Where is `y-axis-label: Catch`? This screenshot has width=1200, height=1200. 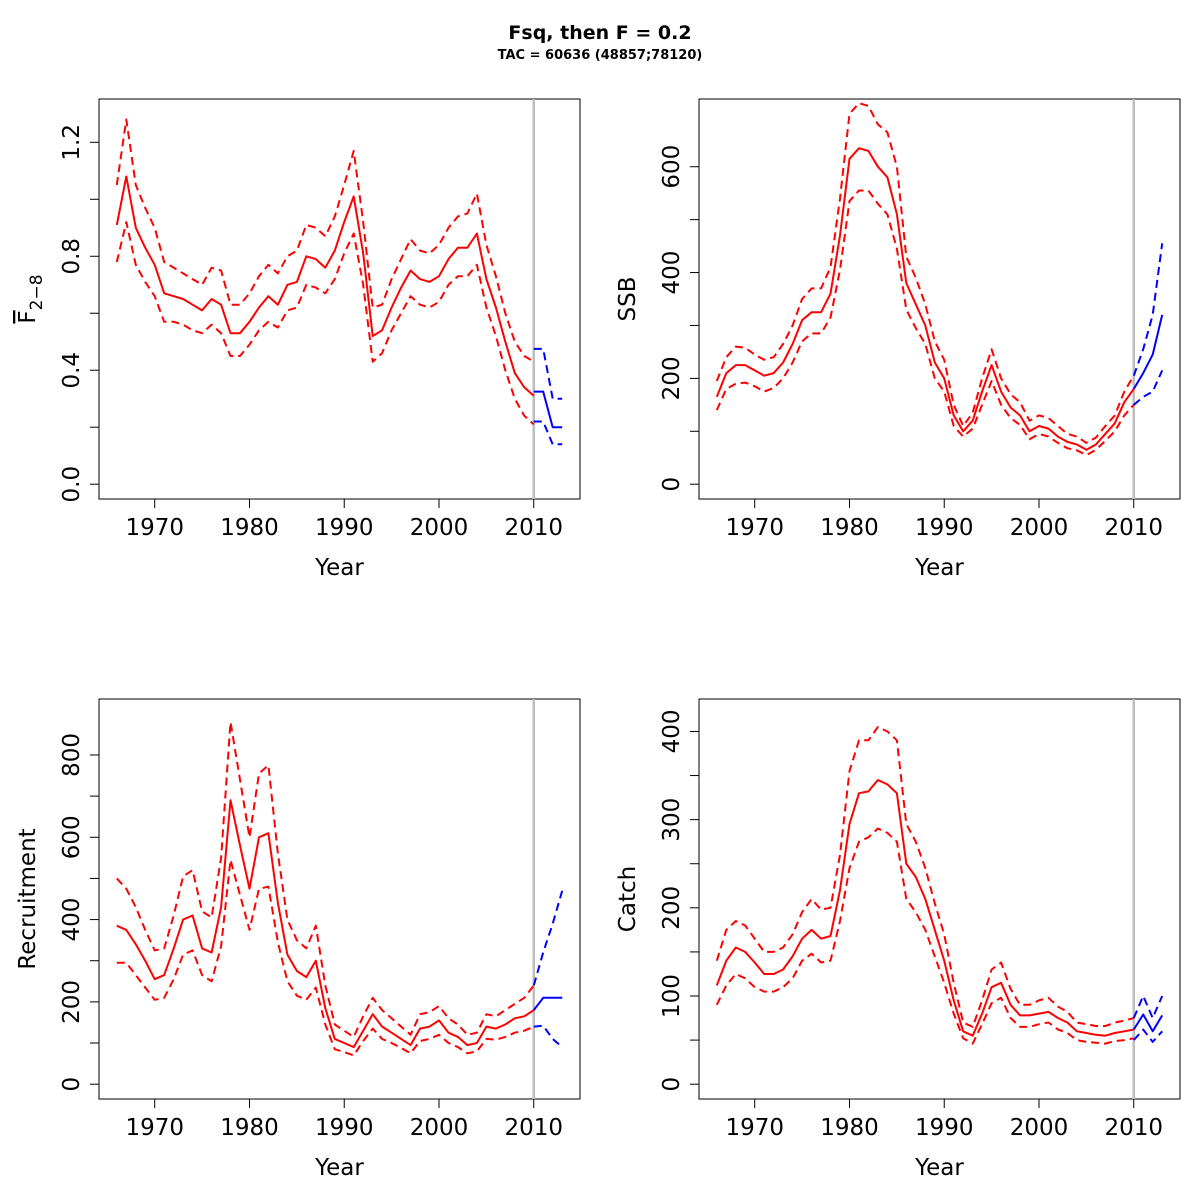 y-axis-label: Catch is located at coordinates (628, 899).